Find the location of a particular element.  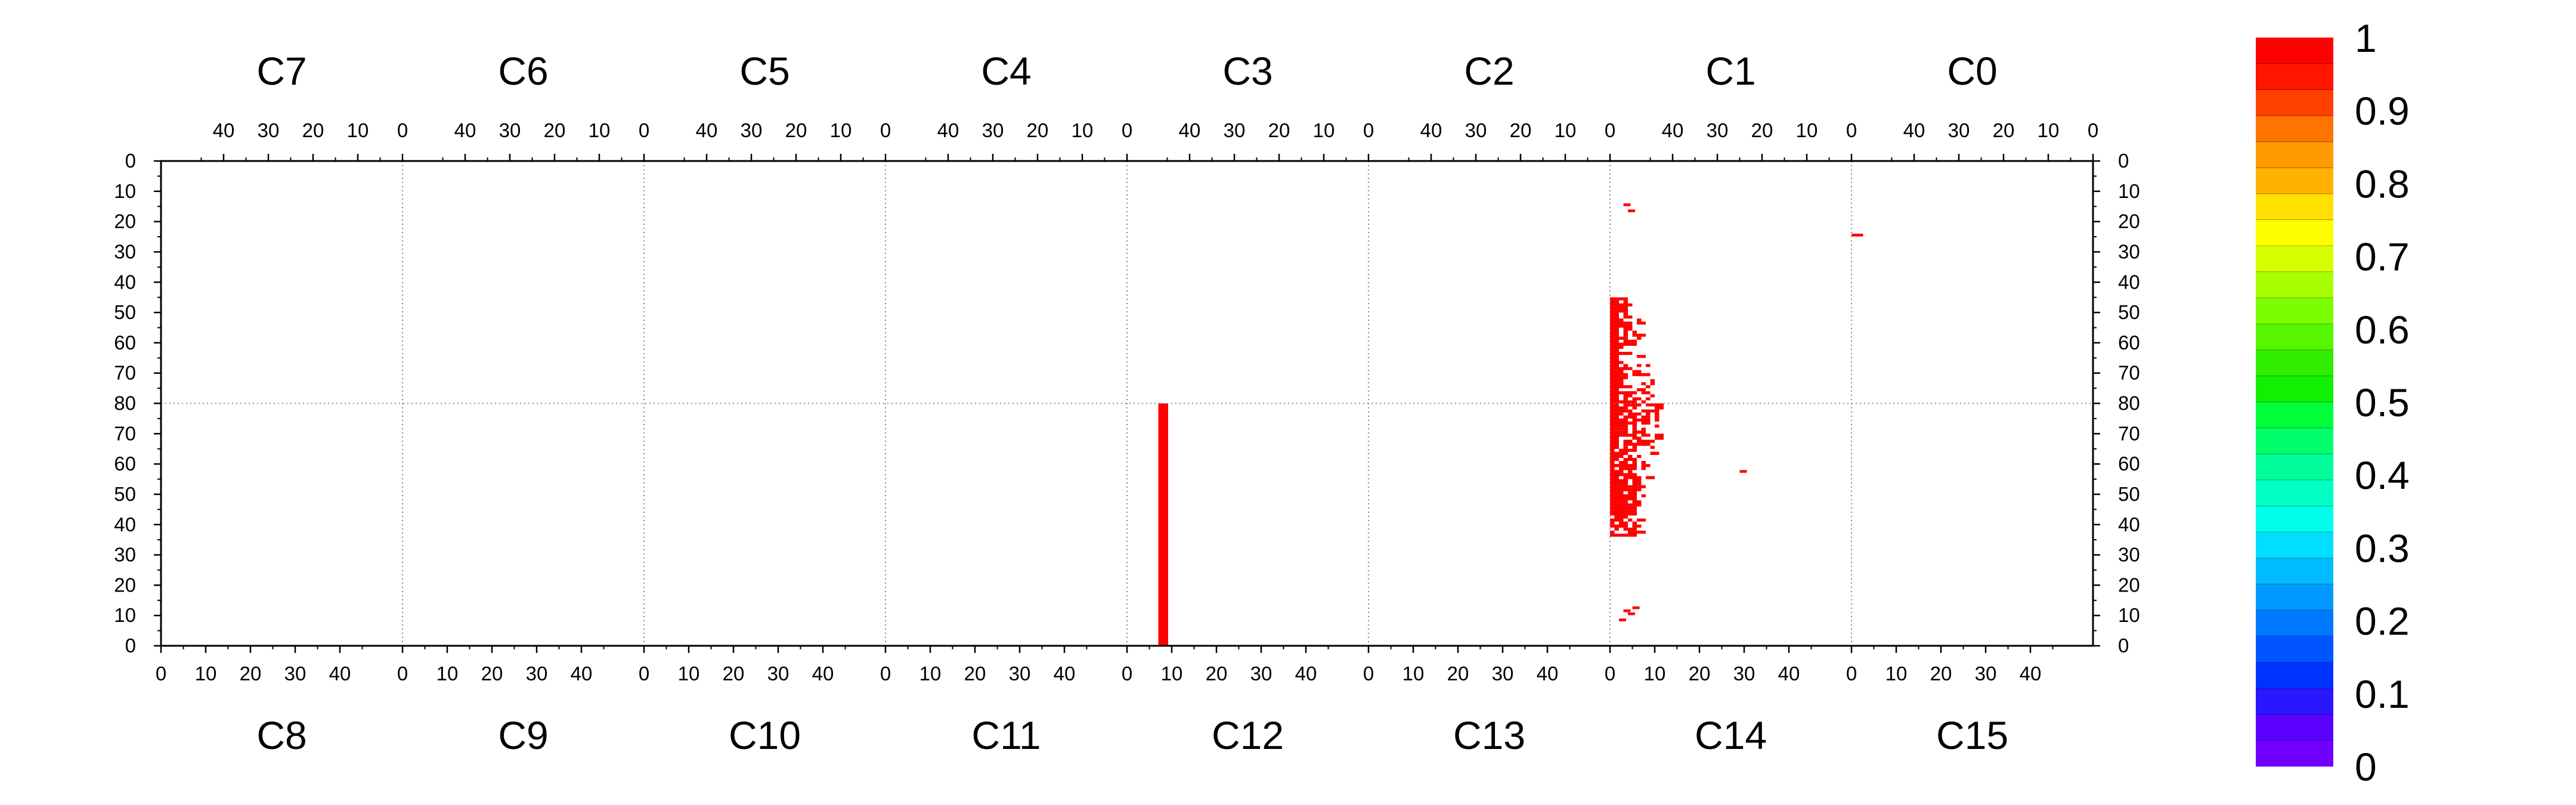

y-tick-label-right: 10 is located at coordinates (2129, 615).